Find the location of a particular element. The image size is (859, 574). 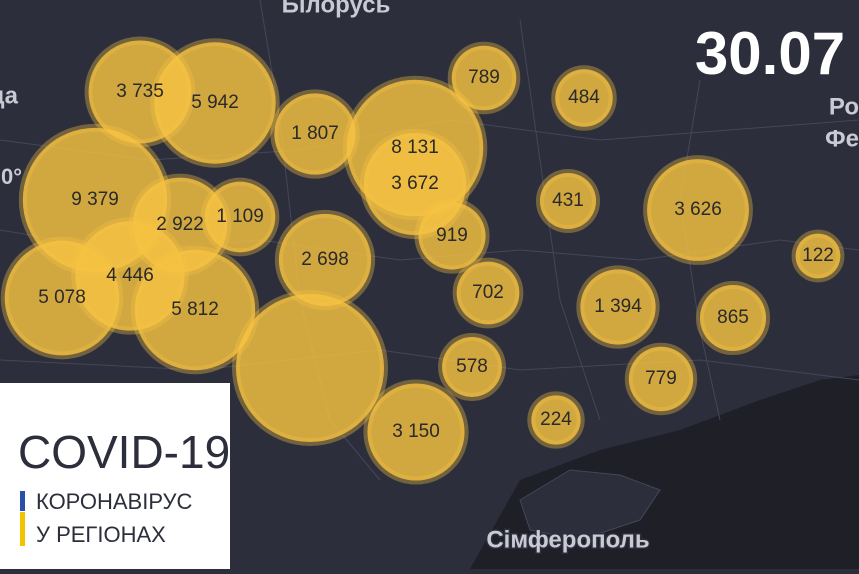

bubble-label: 919 is located at coordinates (452, 235).